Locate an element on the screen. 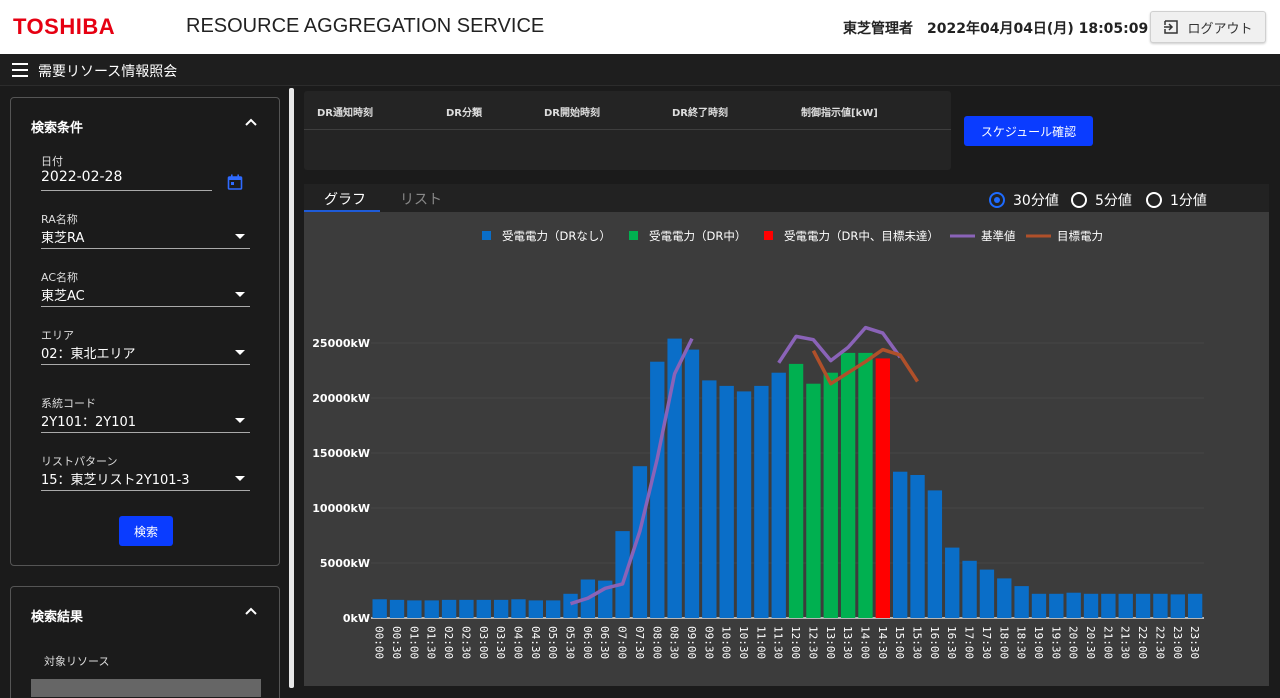 The width and height of the screenshot is (1280, 698). x-tick-label: 15:00 is located at coordinates (899, 642).